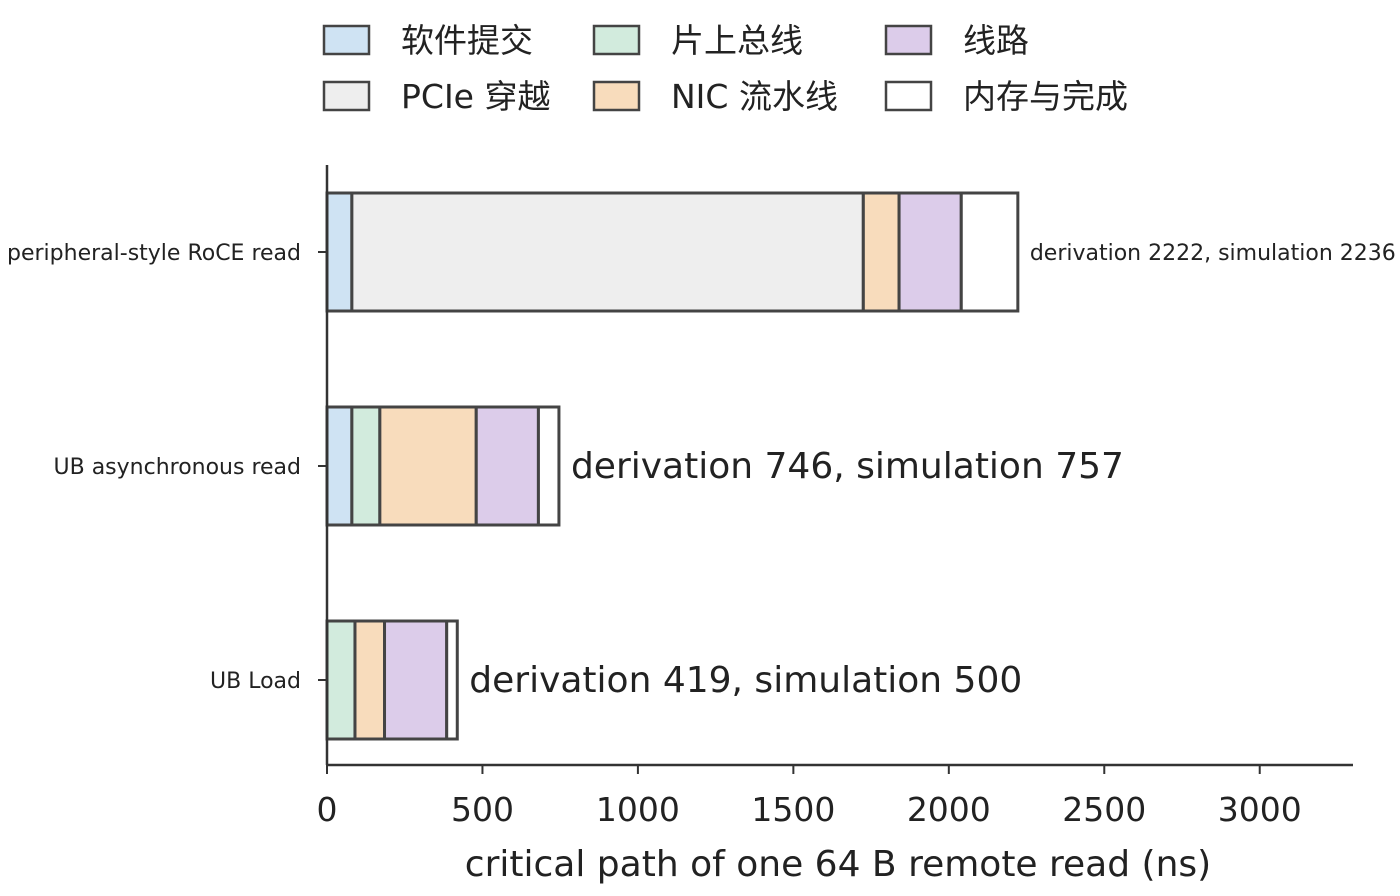 The width and height of the screenshot is (1400, 896). What do you see at coordinates (482, 809) in the screenshot?
I see `x-tick-label: 500` at bounding box center [482, 809].